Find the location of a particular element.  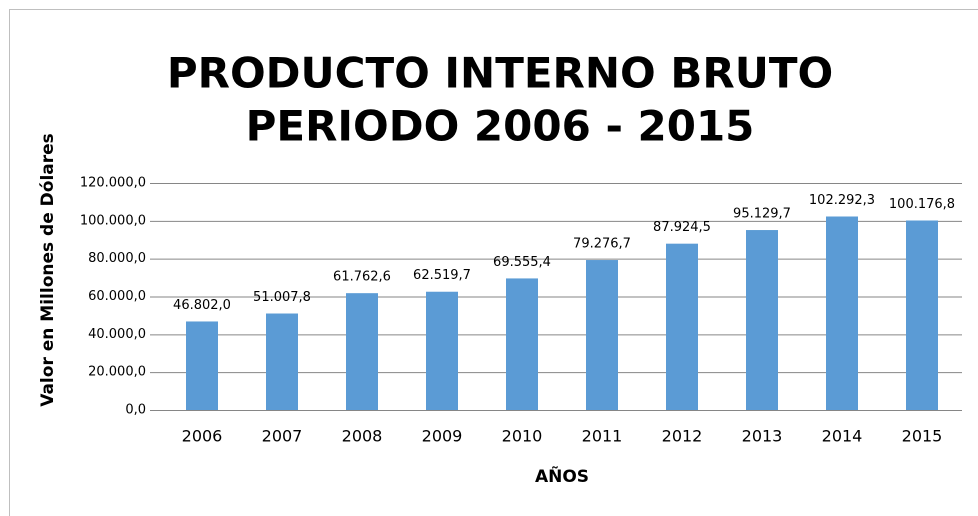

y-tick-label: 60.000,0 is located at coordinates (117, 296).